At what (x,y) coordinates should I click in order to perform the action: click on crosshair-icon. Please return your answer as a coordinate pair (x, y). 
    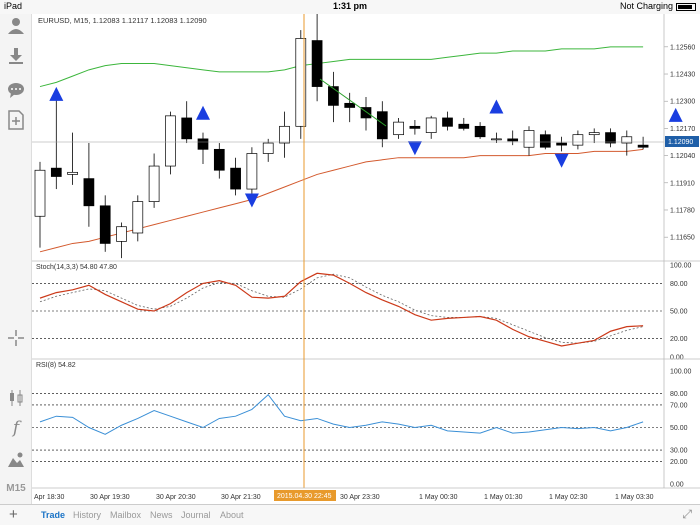
    Looking at the image, I should click on (16, 338).